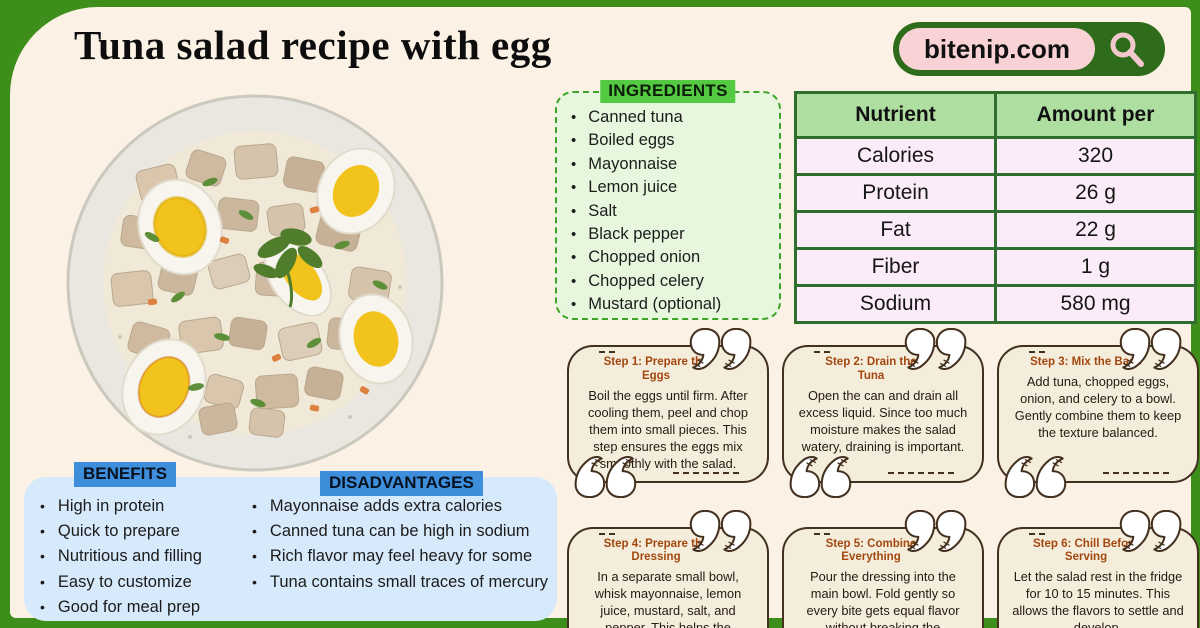  What do you see at coordinates (1086, 550) in the screenshot?
I see `step-title: Step 6: Chill Before Serving` at bounding box center [1086, 550].